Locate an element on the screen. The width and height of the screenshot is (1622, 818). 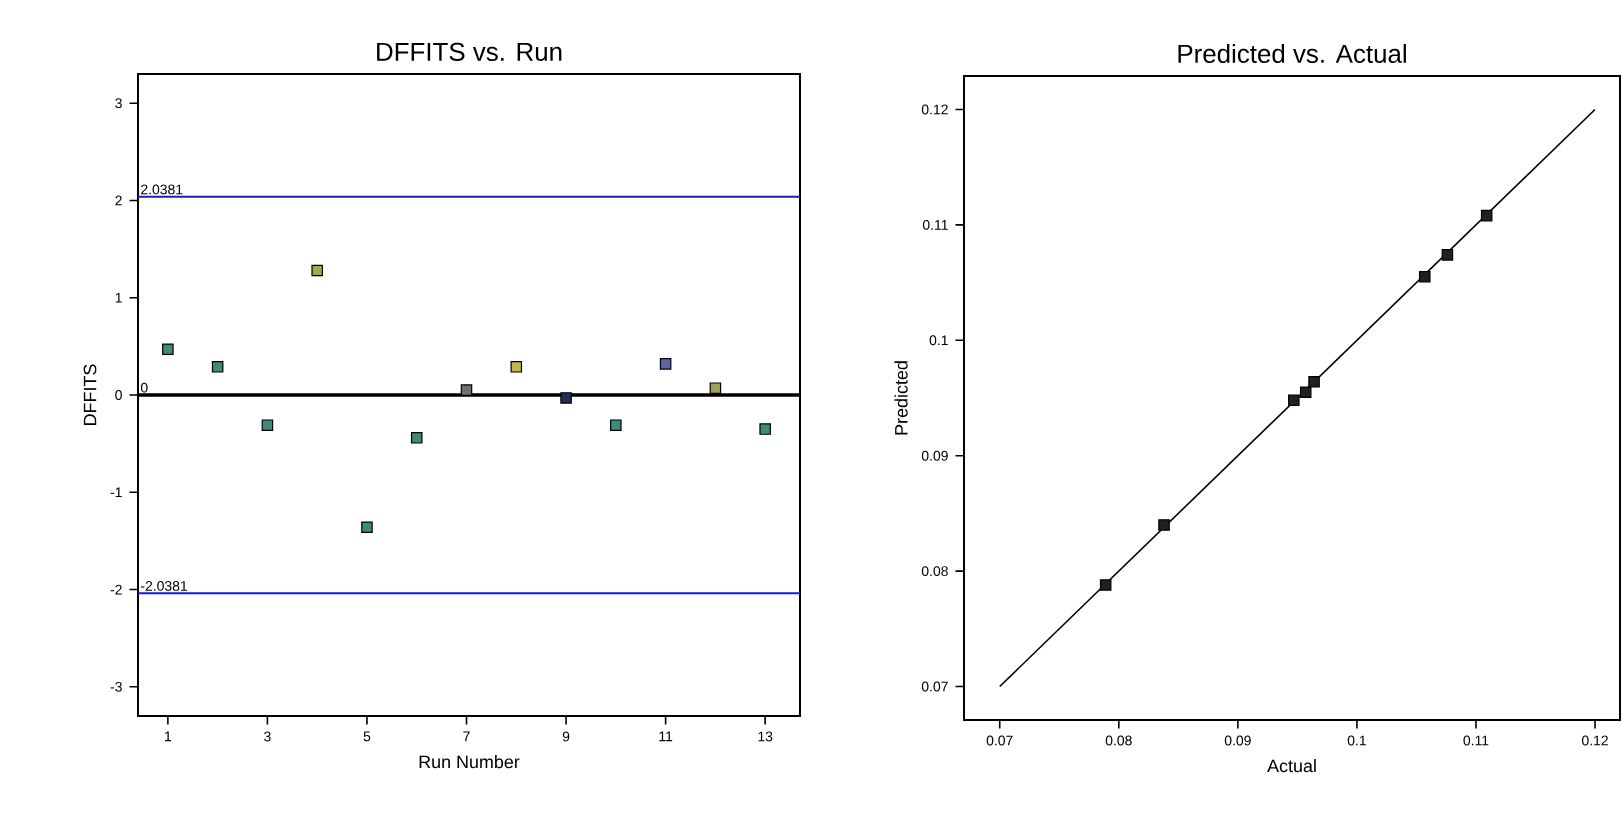
x-axis-title: Run Number is located at coordinates (469, 762).